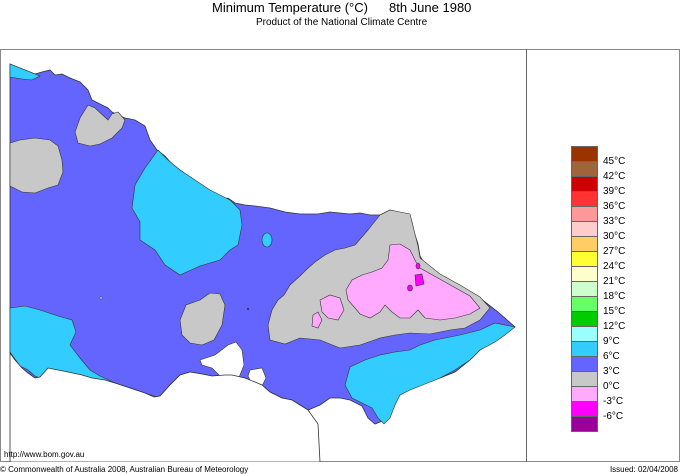 This screenshot has width=680, height=474. Describe the element at coordinates (614, 191) in the screenshot. I see `legend-label: 39°C` at that location.